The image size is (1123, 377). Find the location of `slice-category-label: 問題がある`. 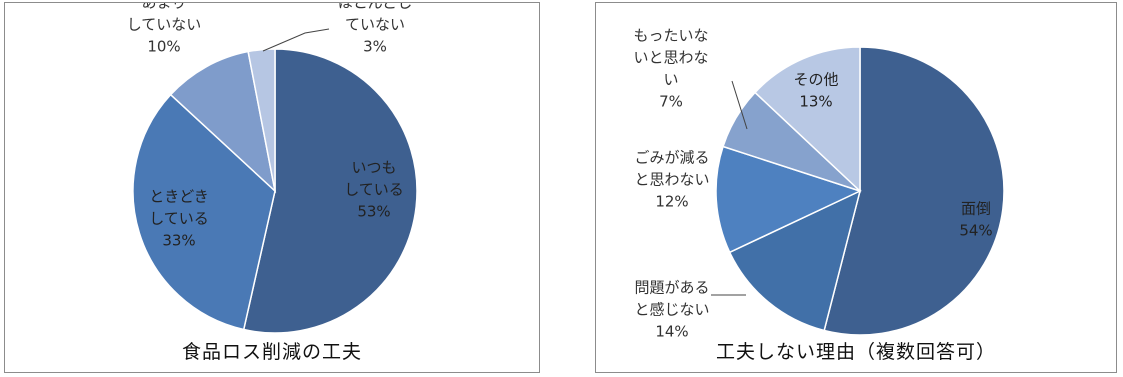

slice-category-label: 問題がある is located at coordinates (671, 288).